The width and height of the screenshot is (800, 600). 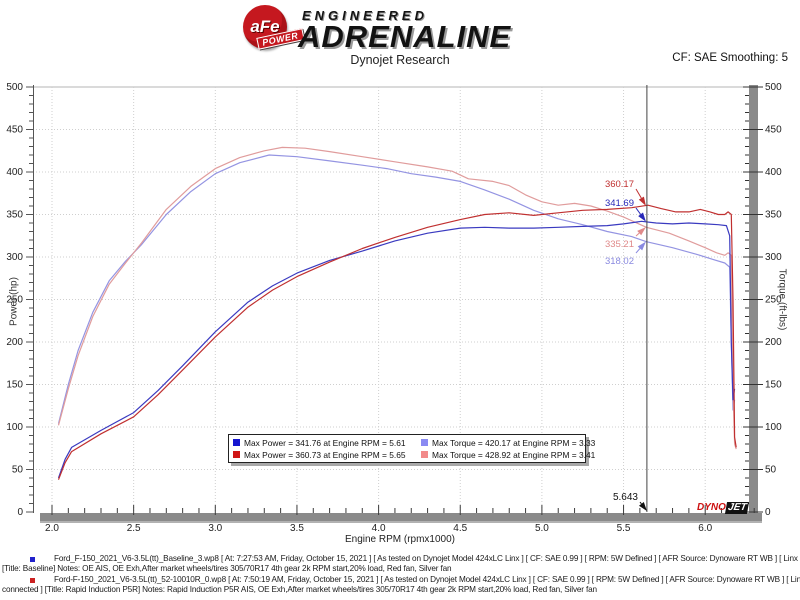 What do you see at coordinates (737, 508) in the screenshot?
I see `dynojet-logo-jet: JET` at bounding box center [737, 508].